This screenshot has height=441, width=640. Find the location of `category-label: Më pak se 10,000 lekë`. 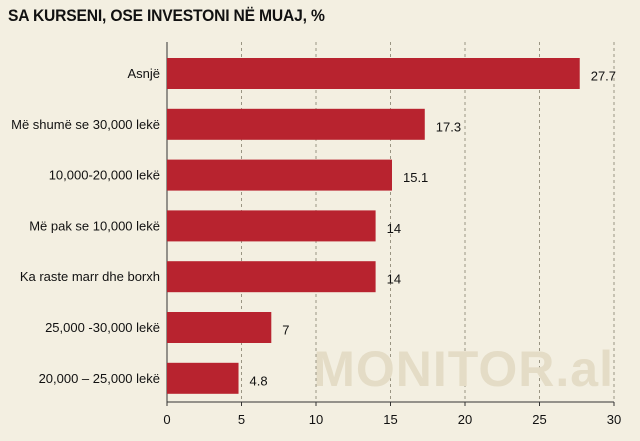

category-label: Më pak se 10,000 lekë is located at coordinates (94, 225).